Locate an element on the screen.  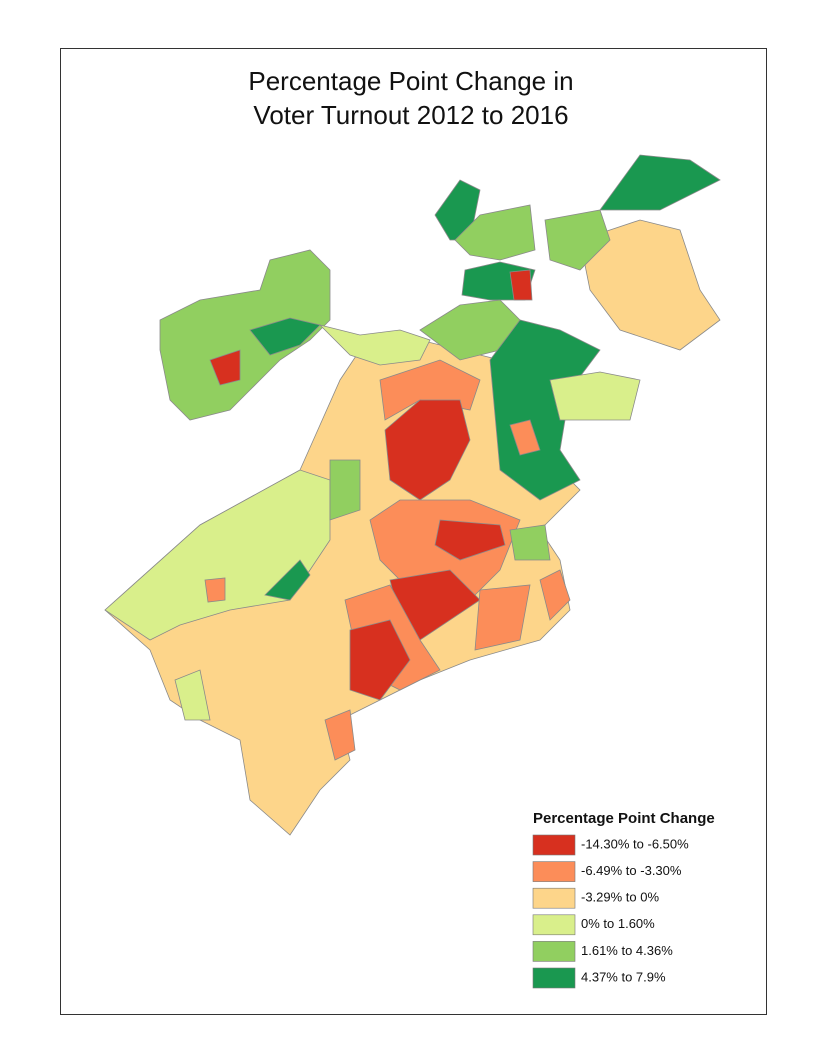
map-title: Percentage Point Change in is located at coordinates (410, 81).